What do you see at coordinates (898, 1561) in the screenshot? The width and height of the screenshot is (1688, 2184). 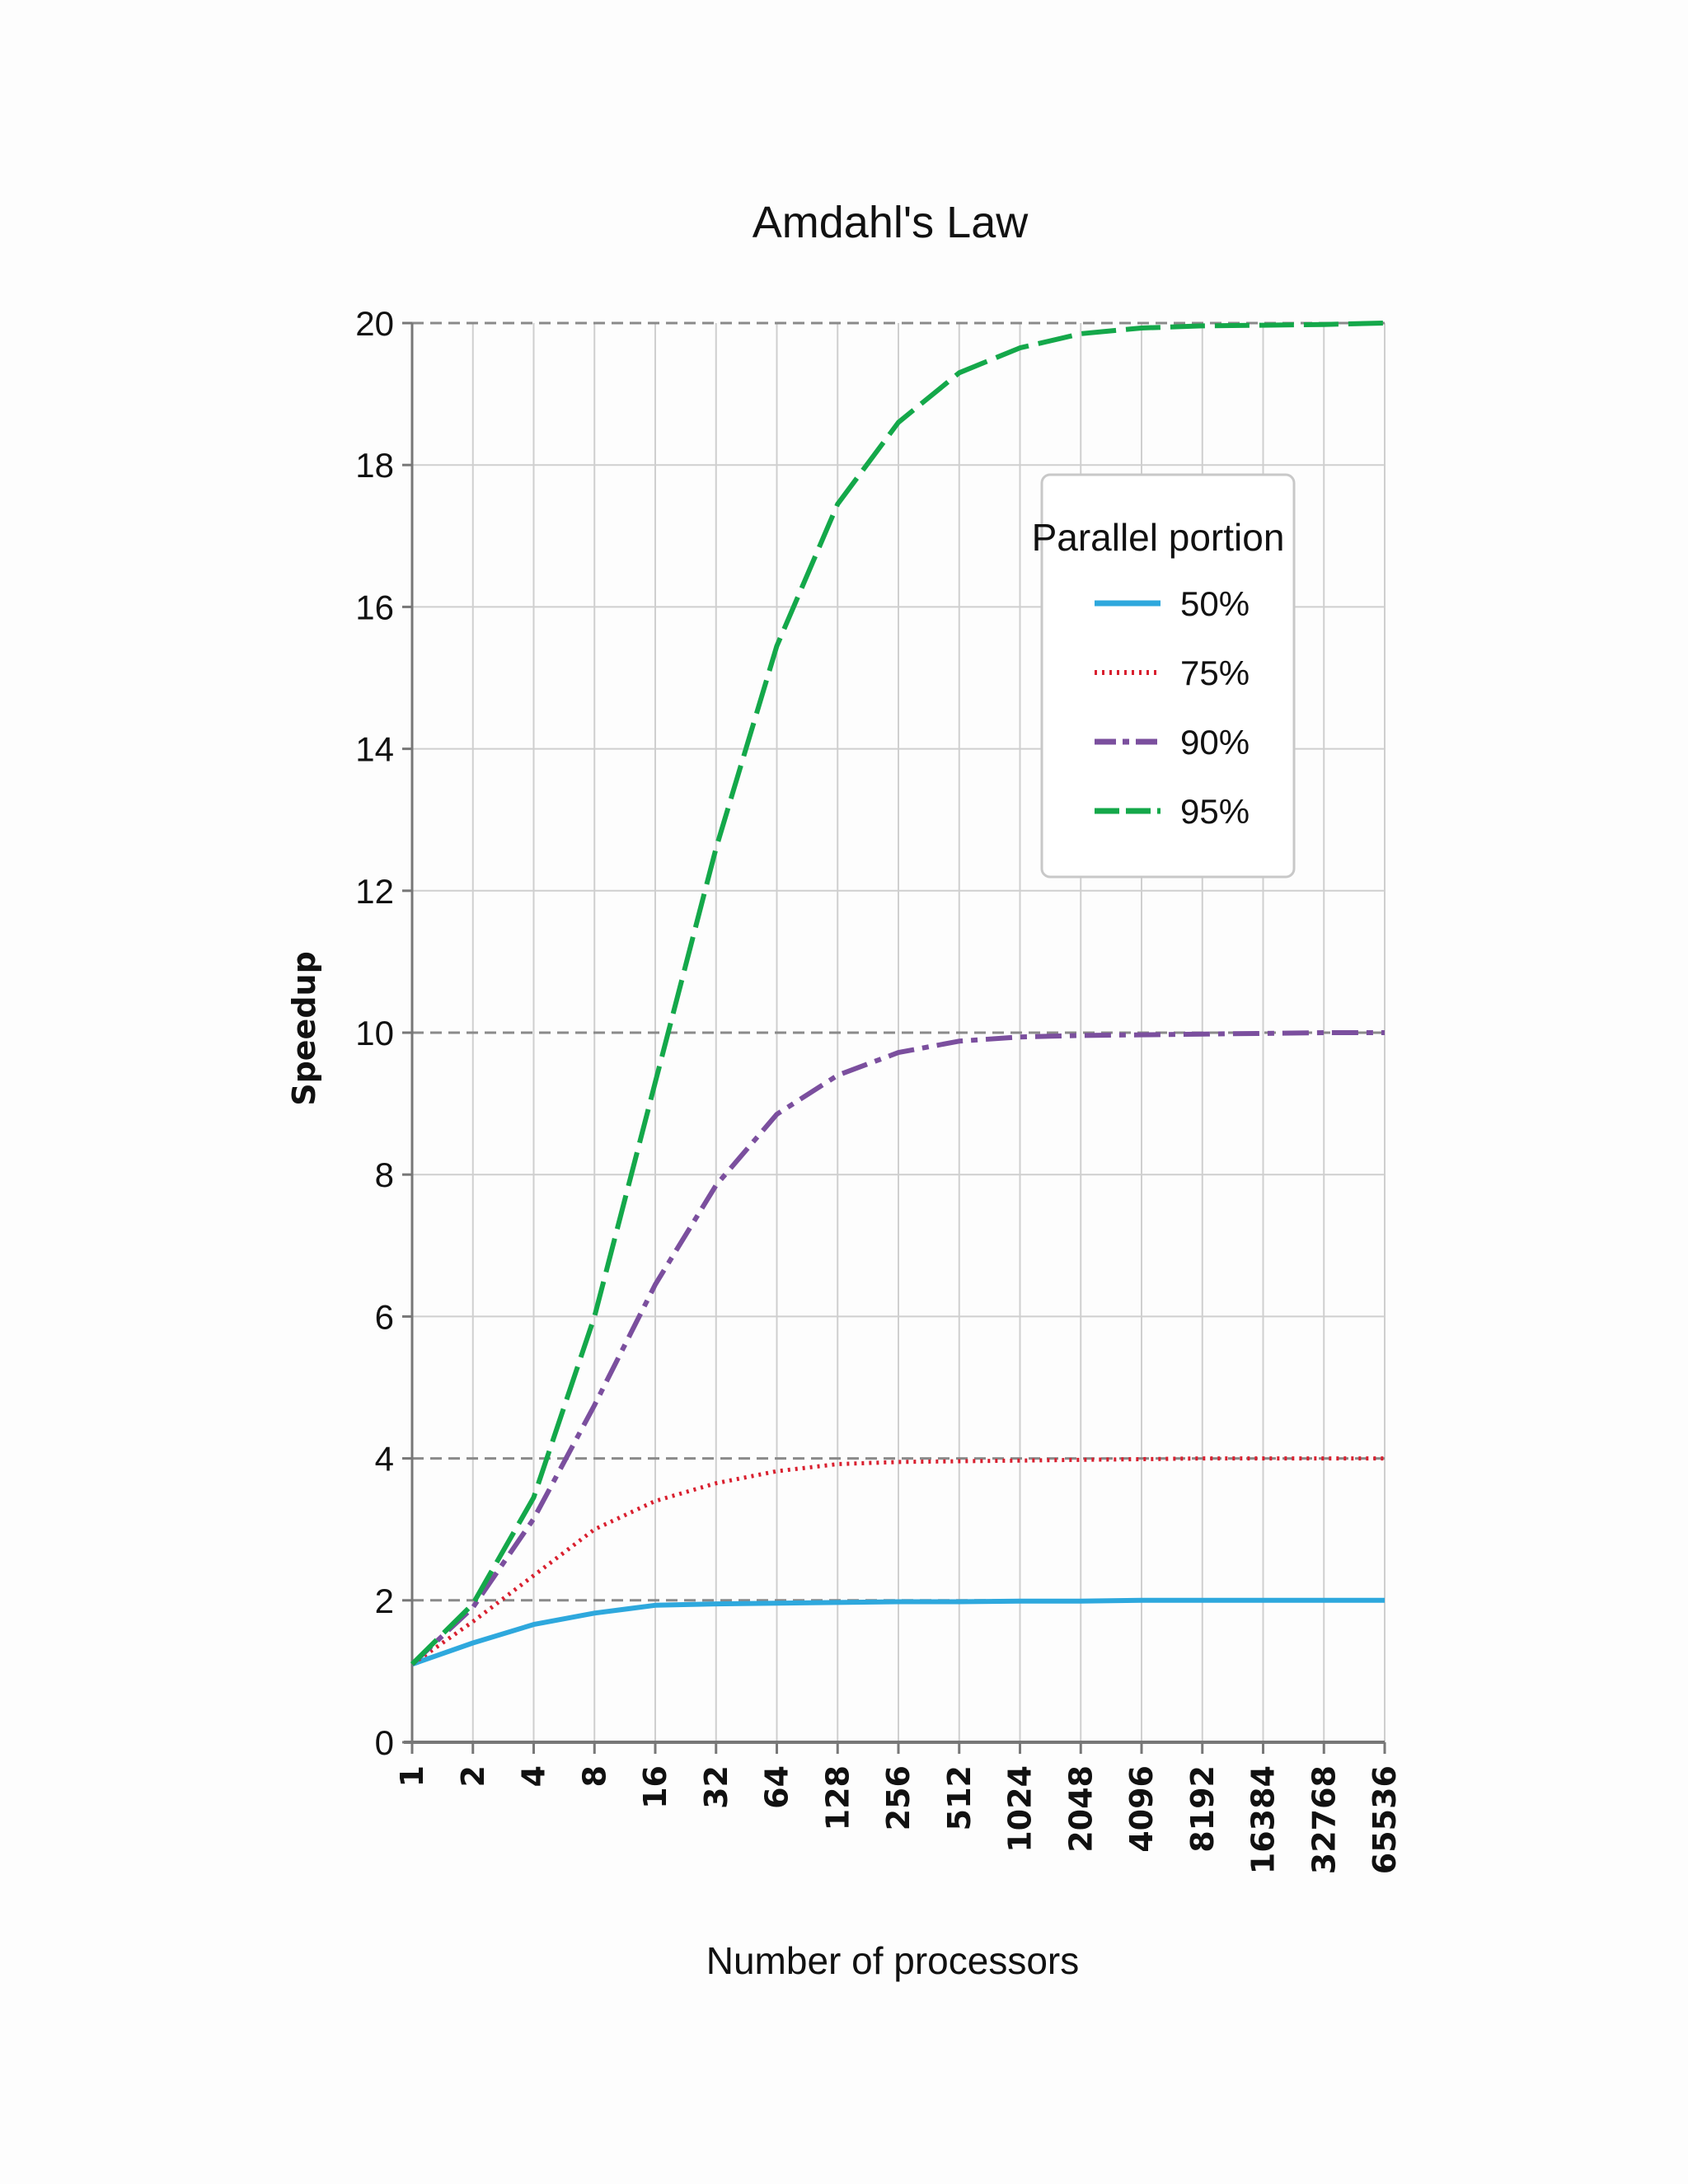 I see `series-line-75pct` at bounding box center [898, 1561].